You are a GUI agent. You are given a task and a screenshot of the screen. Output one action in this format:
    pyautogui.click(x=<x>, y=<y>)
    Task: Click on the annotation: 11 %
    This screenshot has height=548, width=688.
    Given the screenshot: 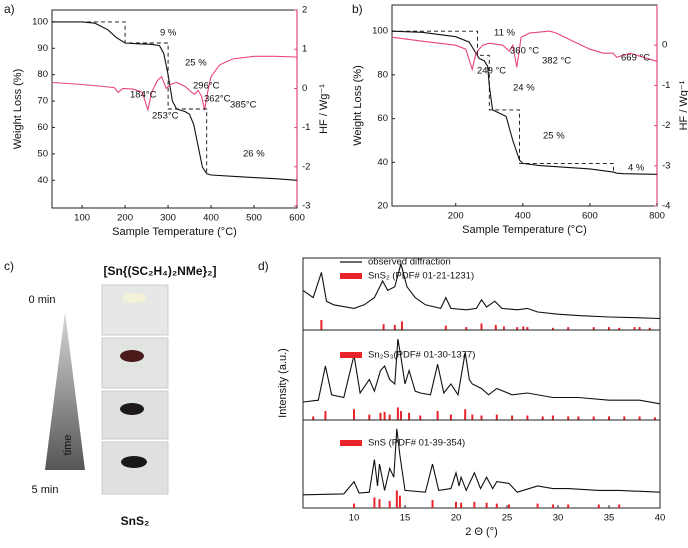 What is the action you would take?
    pyautogui.click(x=505, y=33)
    